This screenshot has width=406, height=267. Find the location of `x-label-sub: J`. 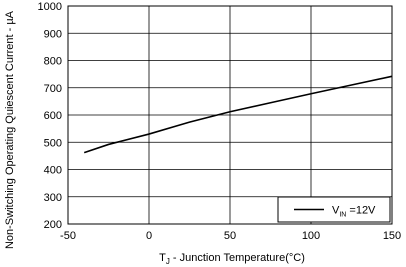

x-label-sub: J is located at coordinates (168, 261).